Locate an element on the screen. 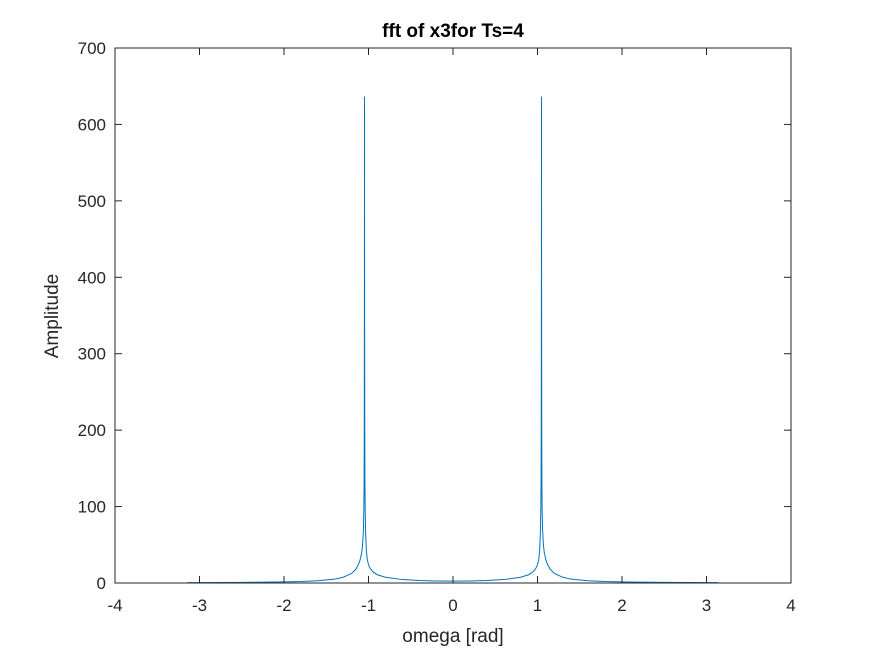  y-tick-label: 500 is located at coordinates (92, 201).